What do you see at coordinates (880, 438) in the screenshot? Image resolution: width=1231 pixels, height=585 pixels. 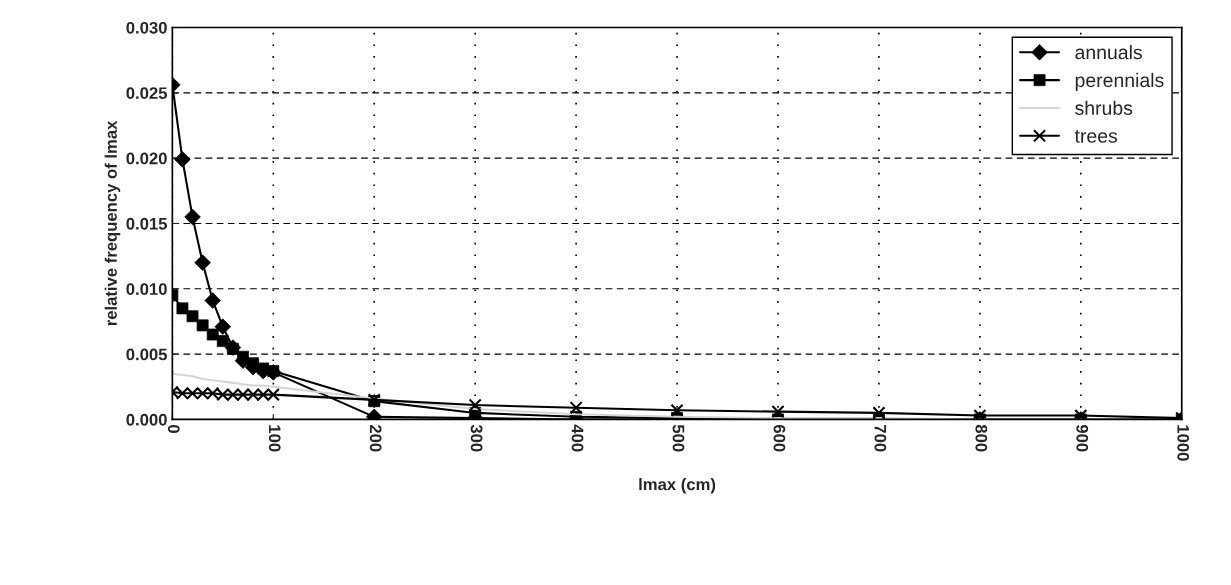 I see `x-tick-label: 700` at bounding box center [880, 438].